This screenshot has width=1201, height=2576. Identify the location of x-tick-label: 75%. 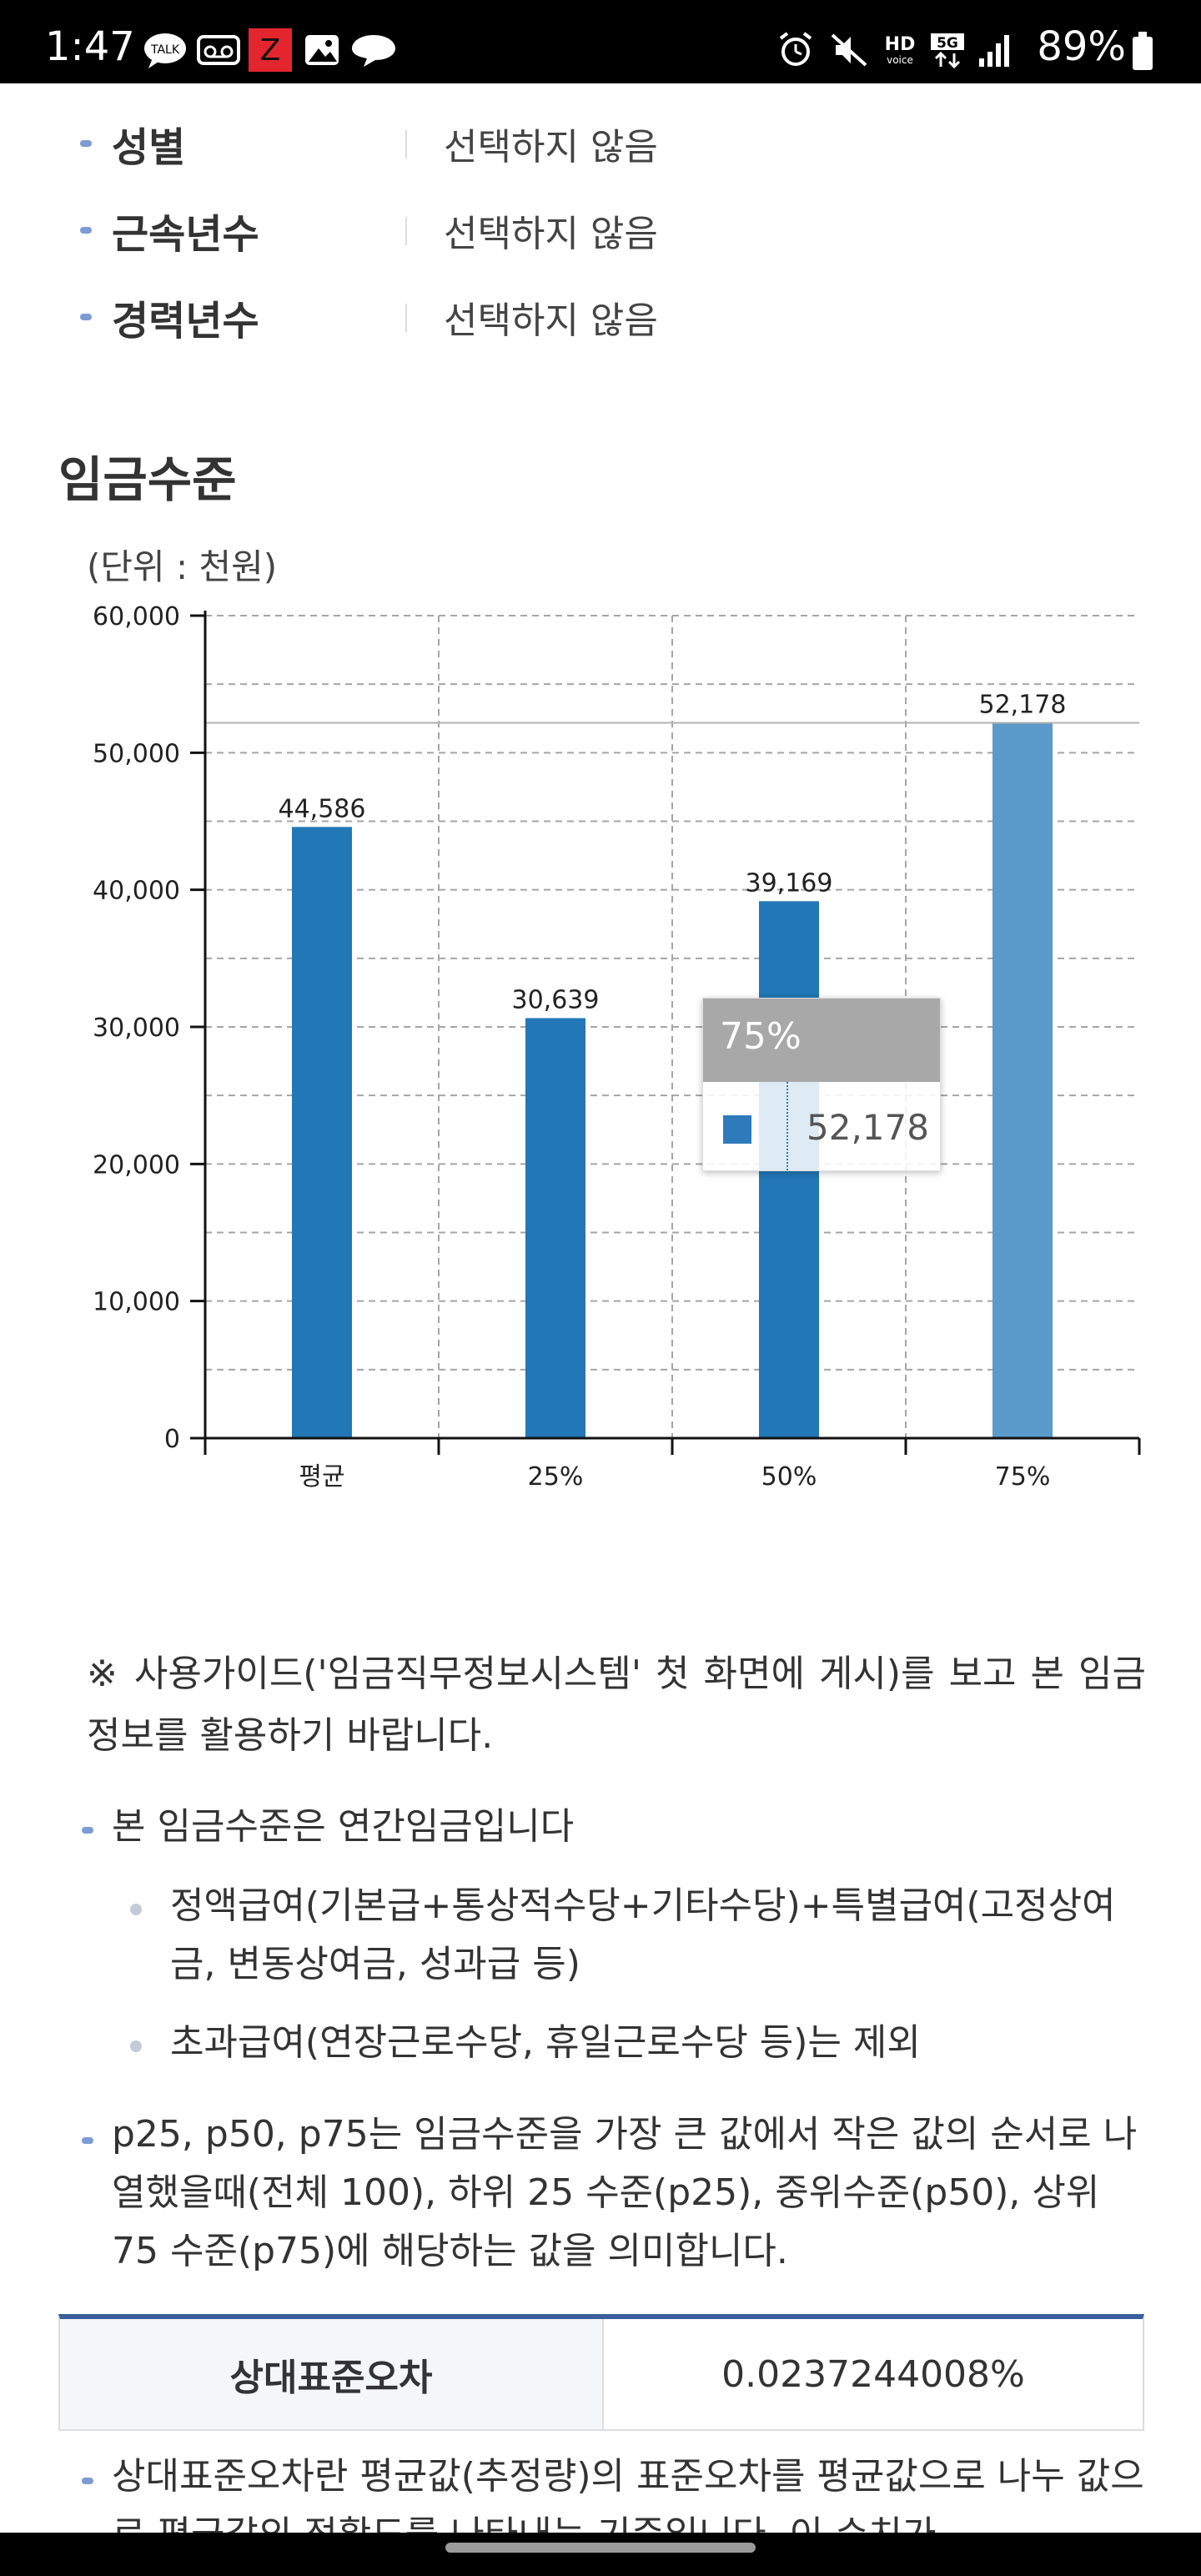
(1023, 1477).